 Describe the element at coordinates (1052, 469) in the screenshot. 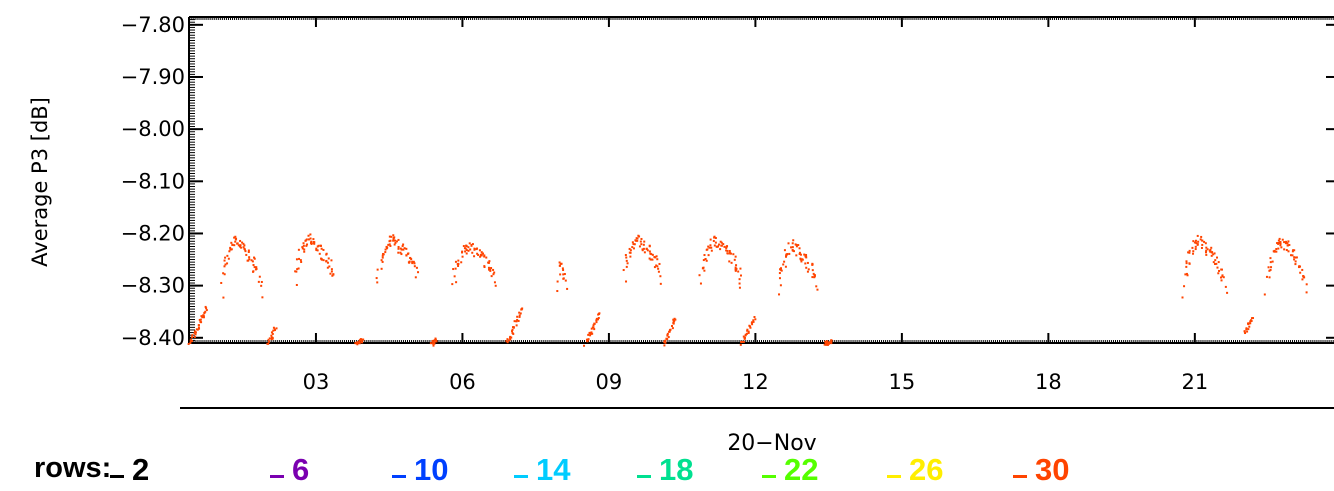

I see `legend-label: 30` at that location.